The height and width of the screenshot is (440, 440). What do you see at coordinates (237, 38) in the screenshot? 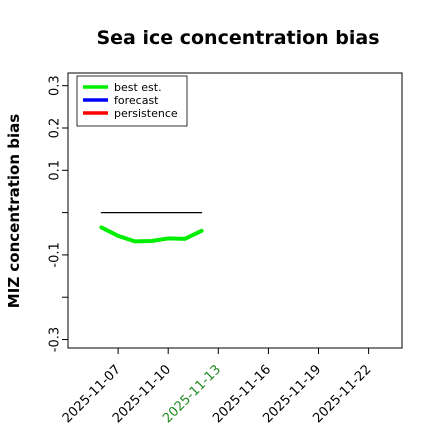
I see `chart-title: Sea ice concentration bias` at bounding box center [237, 38].